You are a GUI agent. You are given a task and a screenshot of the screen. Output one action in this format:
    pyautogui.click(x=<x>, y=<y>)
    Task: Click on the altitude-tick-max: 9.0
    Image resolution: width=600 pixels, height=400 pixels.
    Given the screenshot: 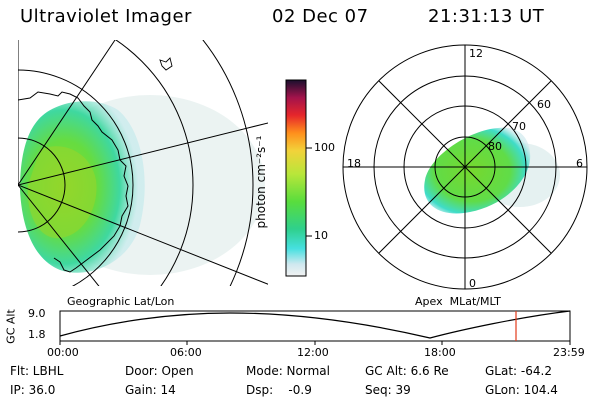 What is the action you would take?
    pyautogui.click(x=37, y=313)
    